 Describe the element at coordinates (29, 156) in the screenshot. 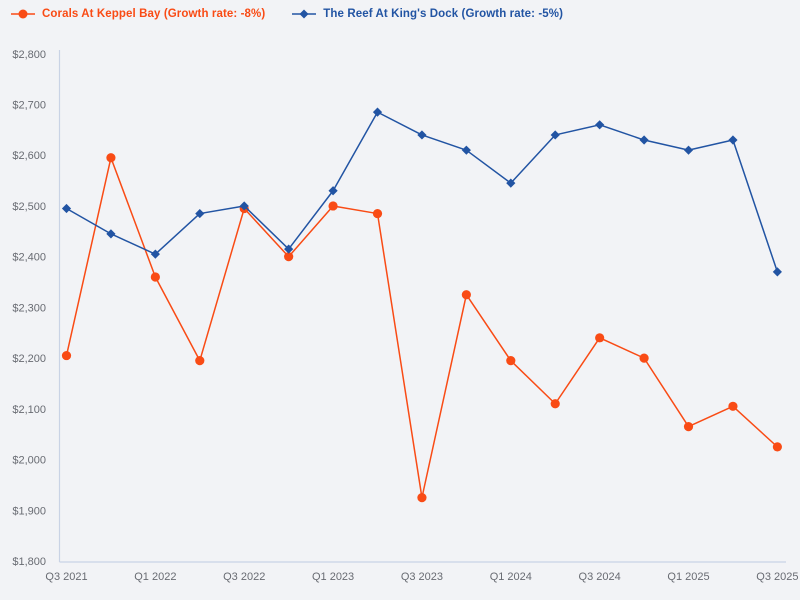

I see `y-tick-label: $2,600` at that location.